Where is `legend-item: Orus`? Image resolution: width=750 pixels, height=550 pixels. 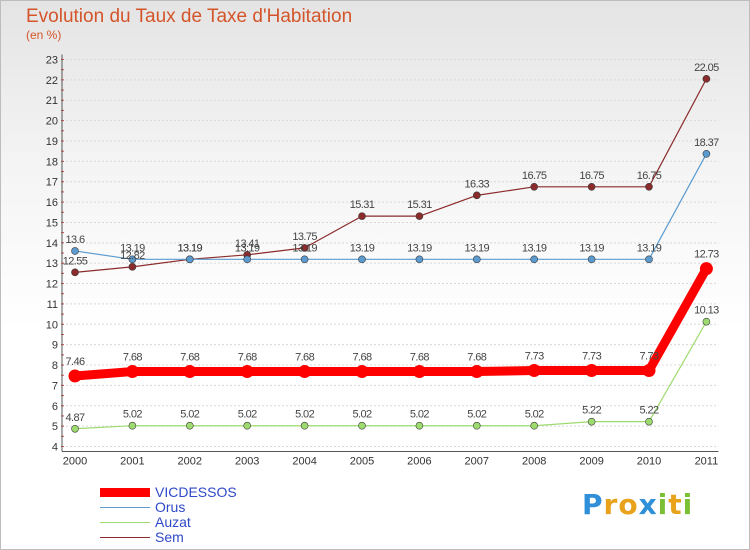 legend-item: Orus is located at coordinates (168, 507).